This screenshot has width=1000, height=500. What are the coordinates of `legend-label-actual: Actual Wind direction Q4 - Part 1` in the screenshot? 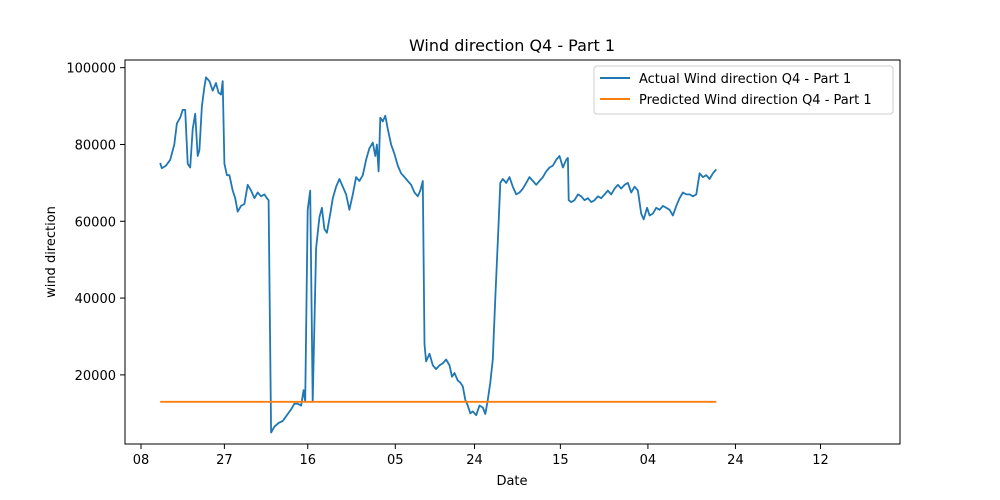 It's located at (745, 79).